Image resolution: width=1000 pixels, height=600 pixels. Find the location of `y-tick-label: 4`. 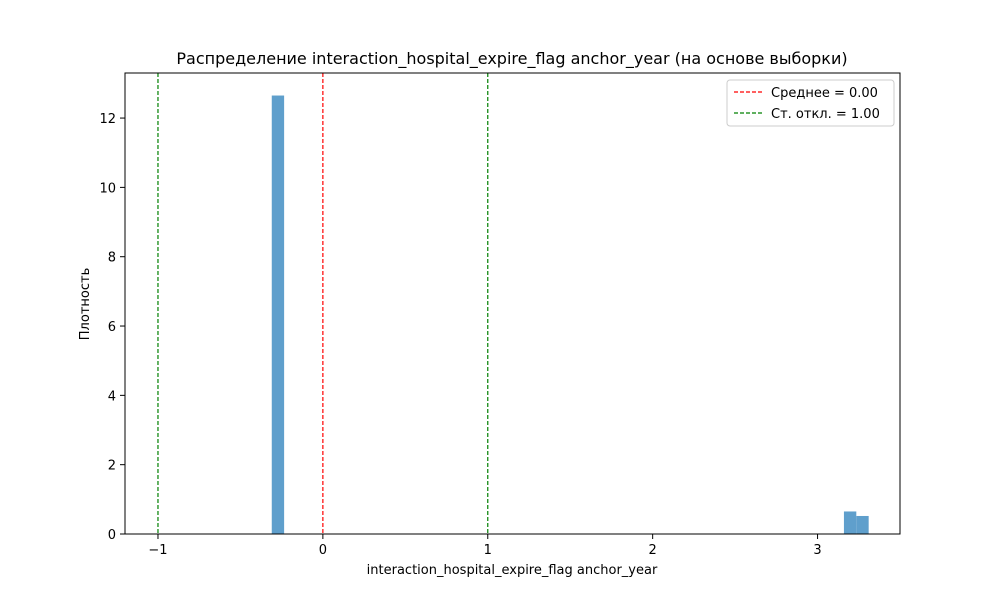

y-tick-label: 4 is located at coordinates (112, 396).